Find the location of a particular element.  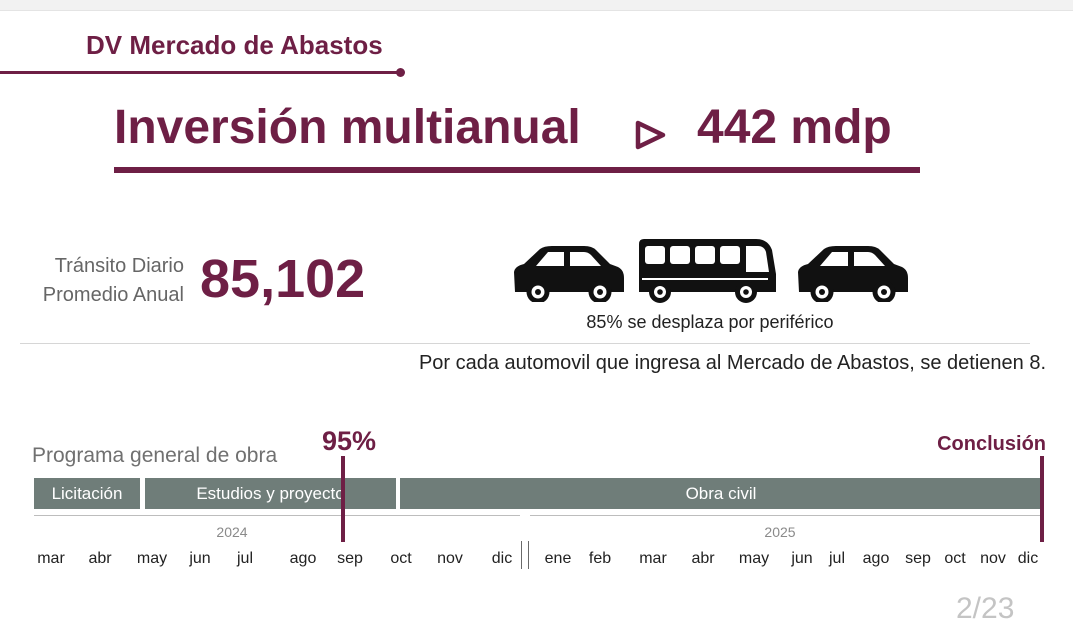

year-label-2025: 2025 is located at coordinates (780, 532).